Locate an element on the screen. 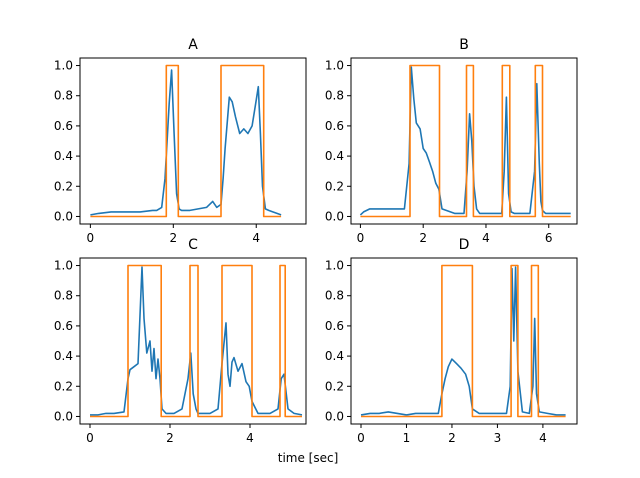 Image resolution: width=640 pixels, height=478 pixels. panel-c-series-signal is located at coordinates (196, 341).